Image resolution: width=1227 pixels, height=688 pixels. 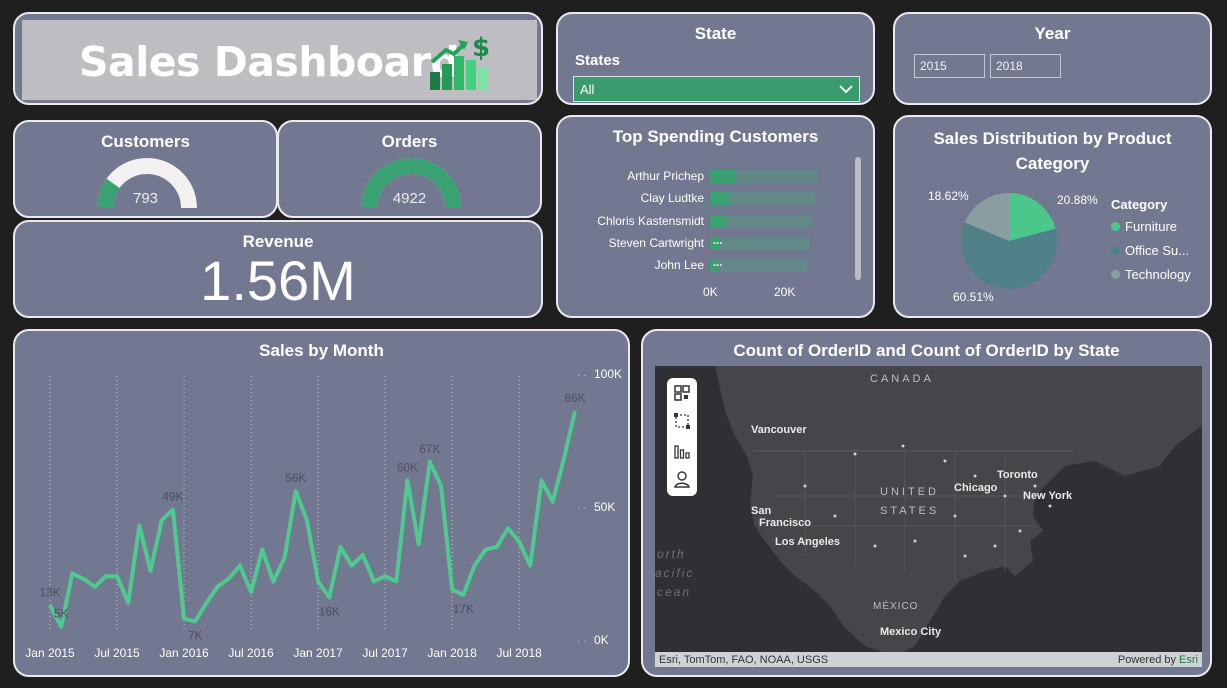 I want to click on title-card: Sales Dashboard $, so click(x=278, y=58).